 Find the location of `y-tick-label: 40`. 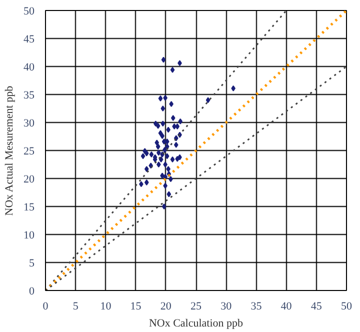

y-tick-label: 40 is located at coordinates (29, 68).